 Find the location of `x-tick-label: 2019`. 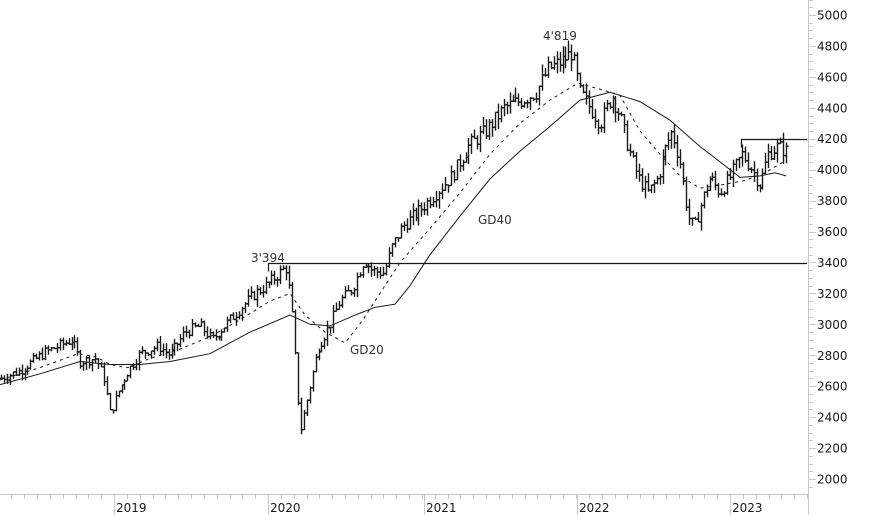

x-tick-label: 2019 is located at coordinates (131, 508).